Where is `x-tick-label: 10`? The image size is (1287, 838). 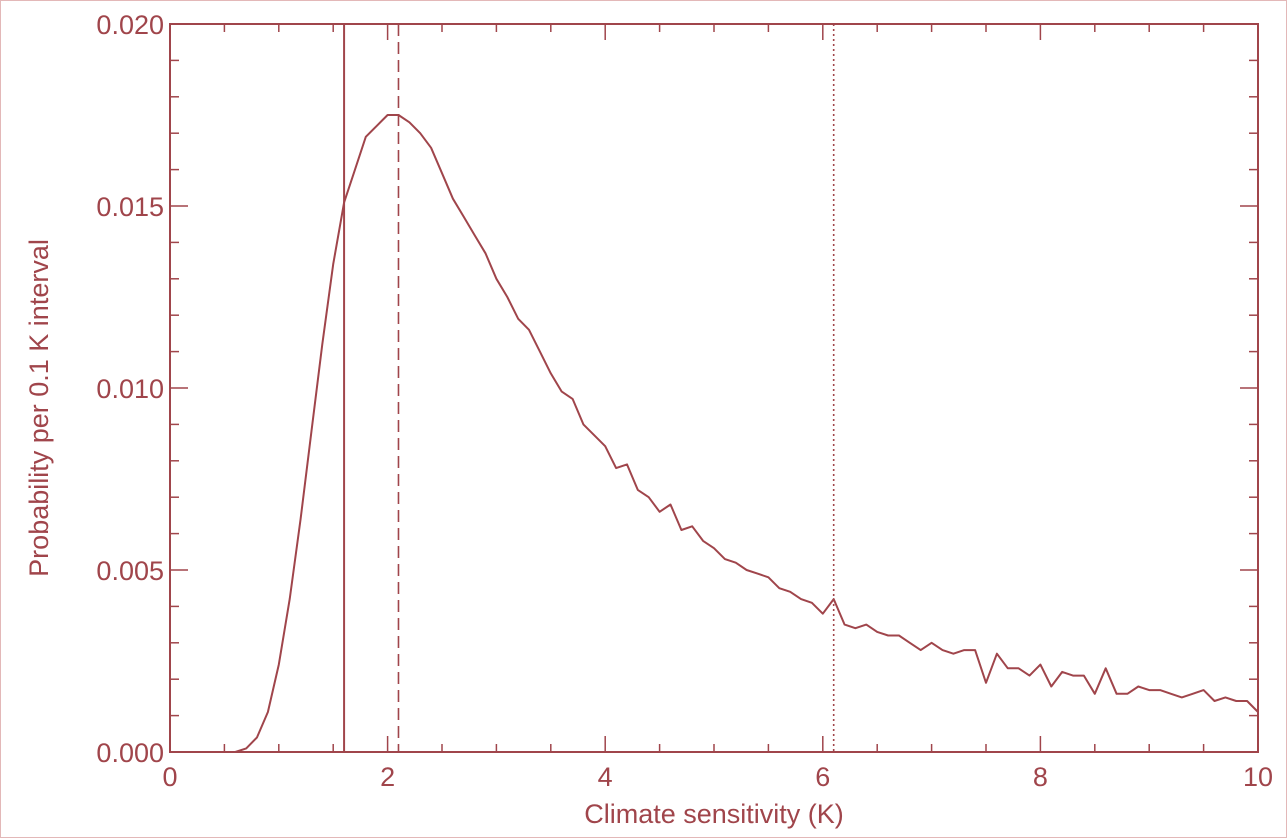
x-tick-label: 10 is located at coordinates (1258, 777).